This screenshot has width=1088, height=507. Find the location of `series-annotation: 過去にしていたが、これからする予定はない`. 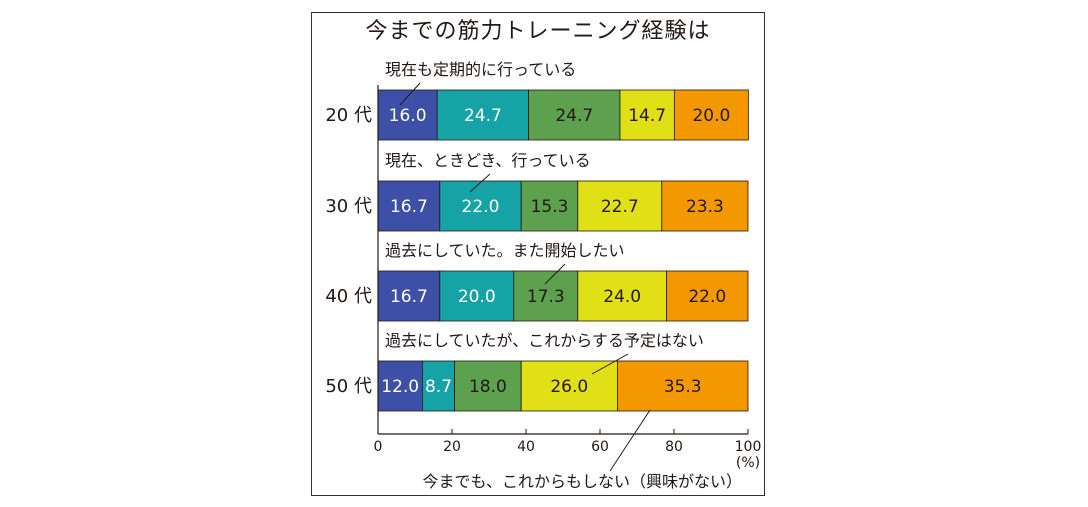

series-annotation: 過去にしていたが、これからする予定はない is located at coordinates (544, 340).